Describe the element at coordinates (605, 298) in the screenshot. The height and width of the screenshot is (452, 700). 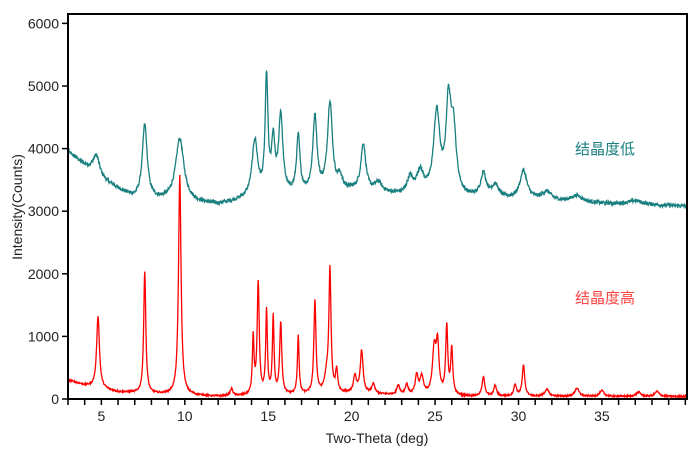
I see `series-label-high-crystallinity: 结晶度高` at that location.